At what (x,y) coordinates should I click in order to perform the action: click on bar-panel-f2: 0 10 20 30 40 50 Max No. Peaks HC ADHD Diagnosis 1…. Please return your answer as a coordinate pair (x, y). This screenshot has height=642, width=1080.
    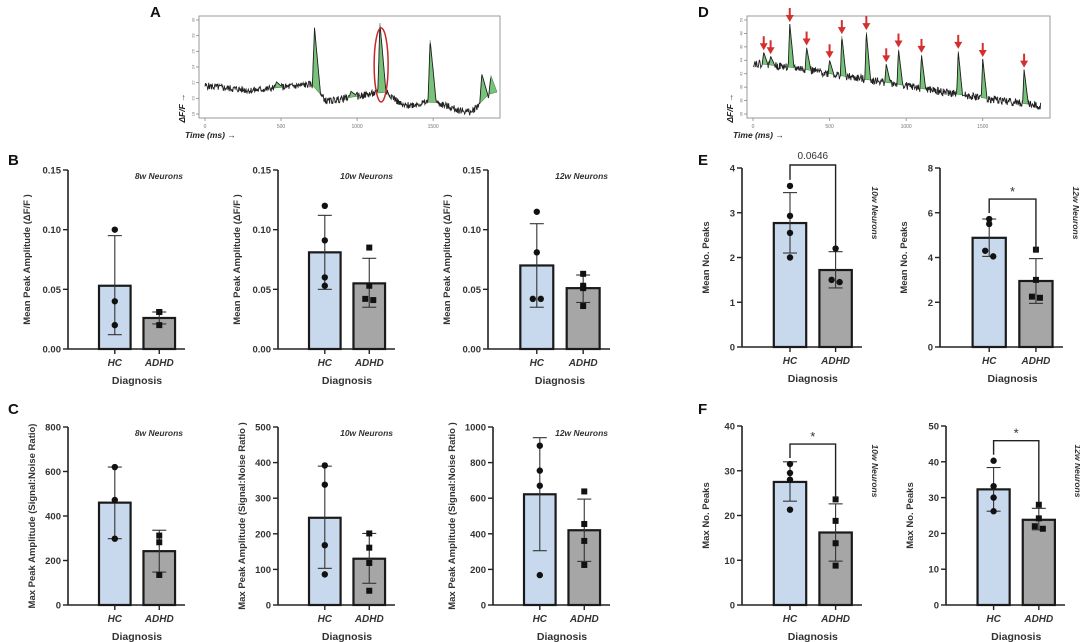
    Looking at the image, I should click on (992, 532).